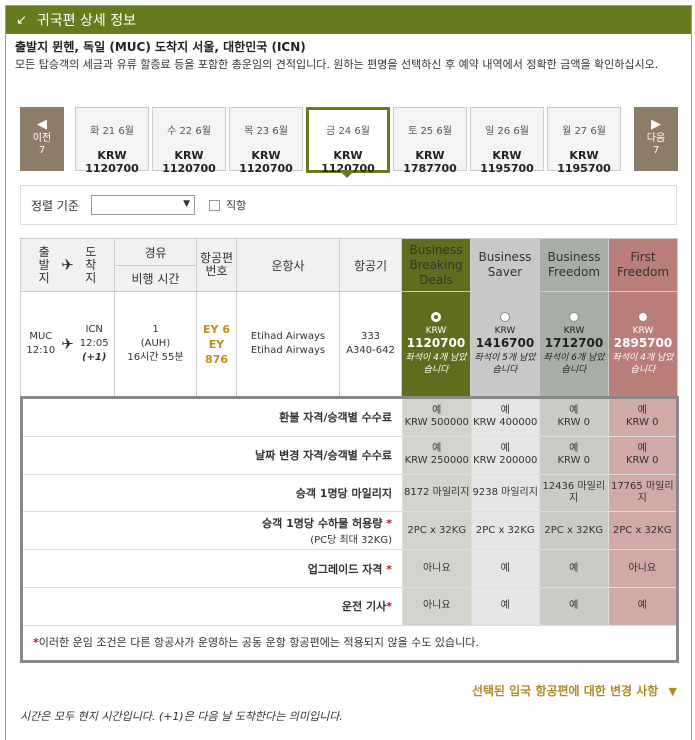 The width and height of the screenshot is (695, 740). I want to click on sort-select: ▼, so click(142, 205).